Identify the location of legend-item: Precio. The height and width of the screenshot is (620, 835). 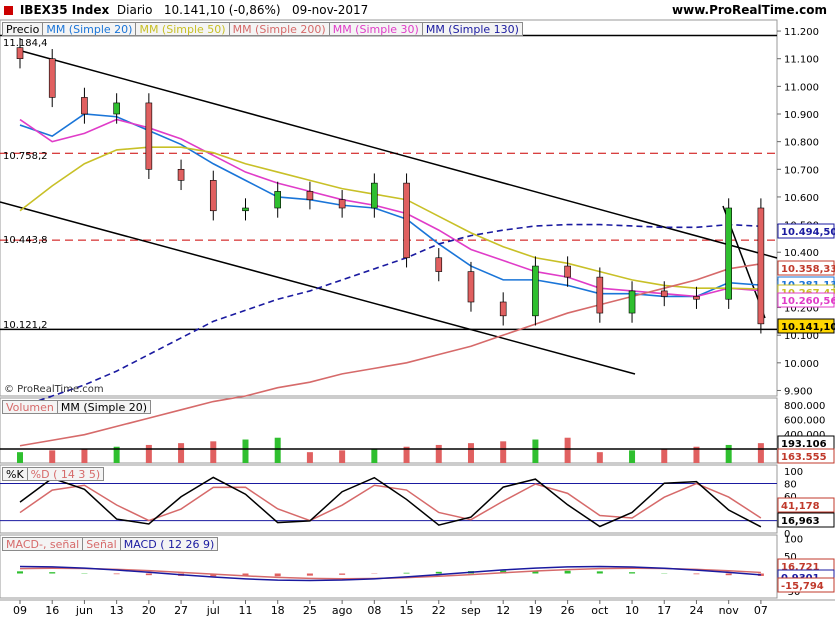
(23, 29).